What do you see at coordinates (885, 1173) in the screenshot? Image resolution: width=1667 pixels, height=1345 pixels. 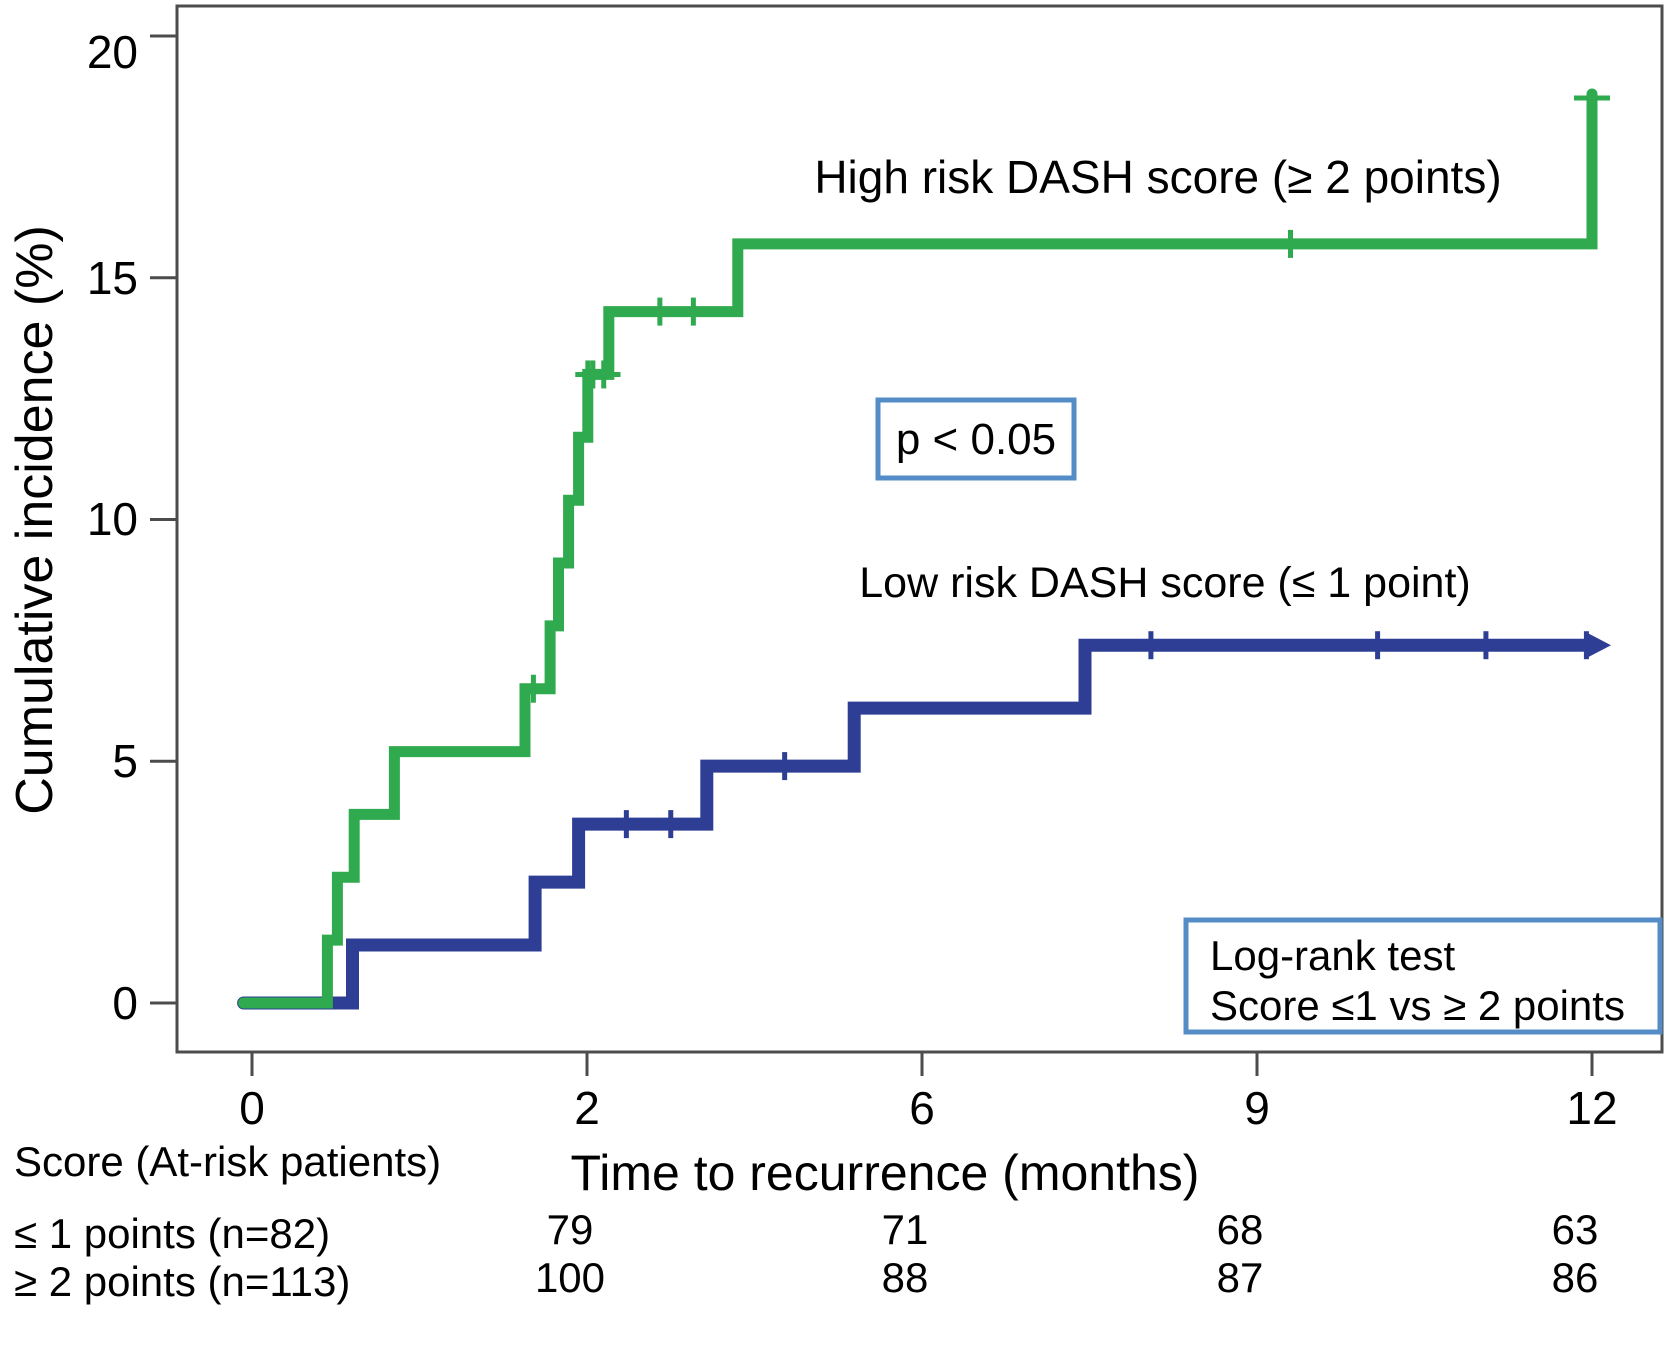 I see `x-axis-title: Time to recurrence (months)` at bounding box center [885, 1173].